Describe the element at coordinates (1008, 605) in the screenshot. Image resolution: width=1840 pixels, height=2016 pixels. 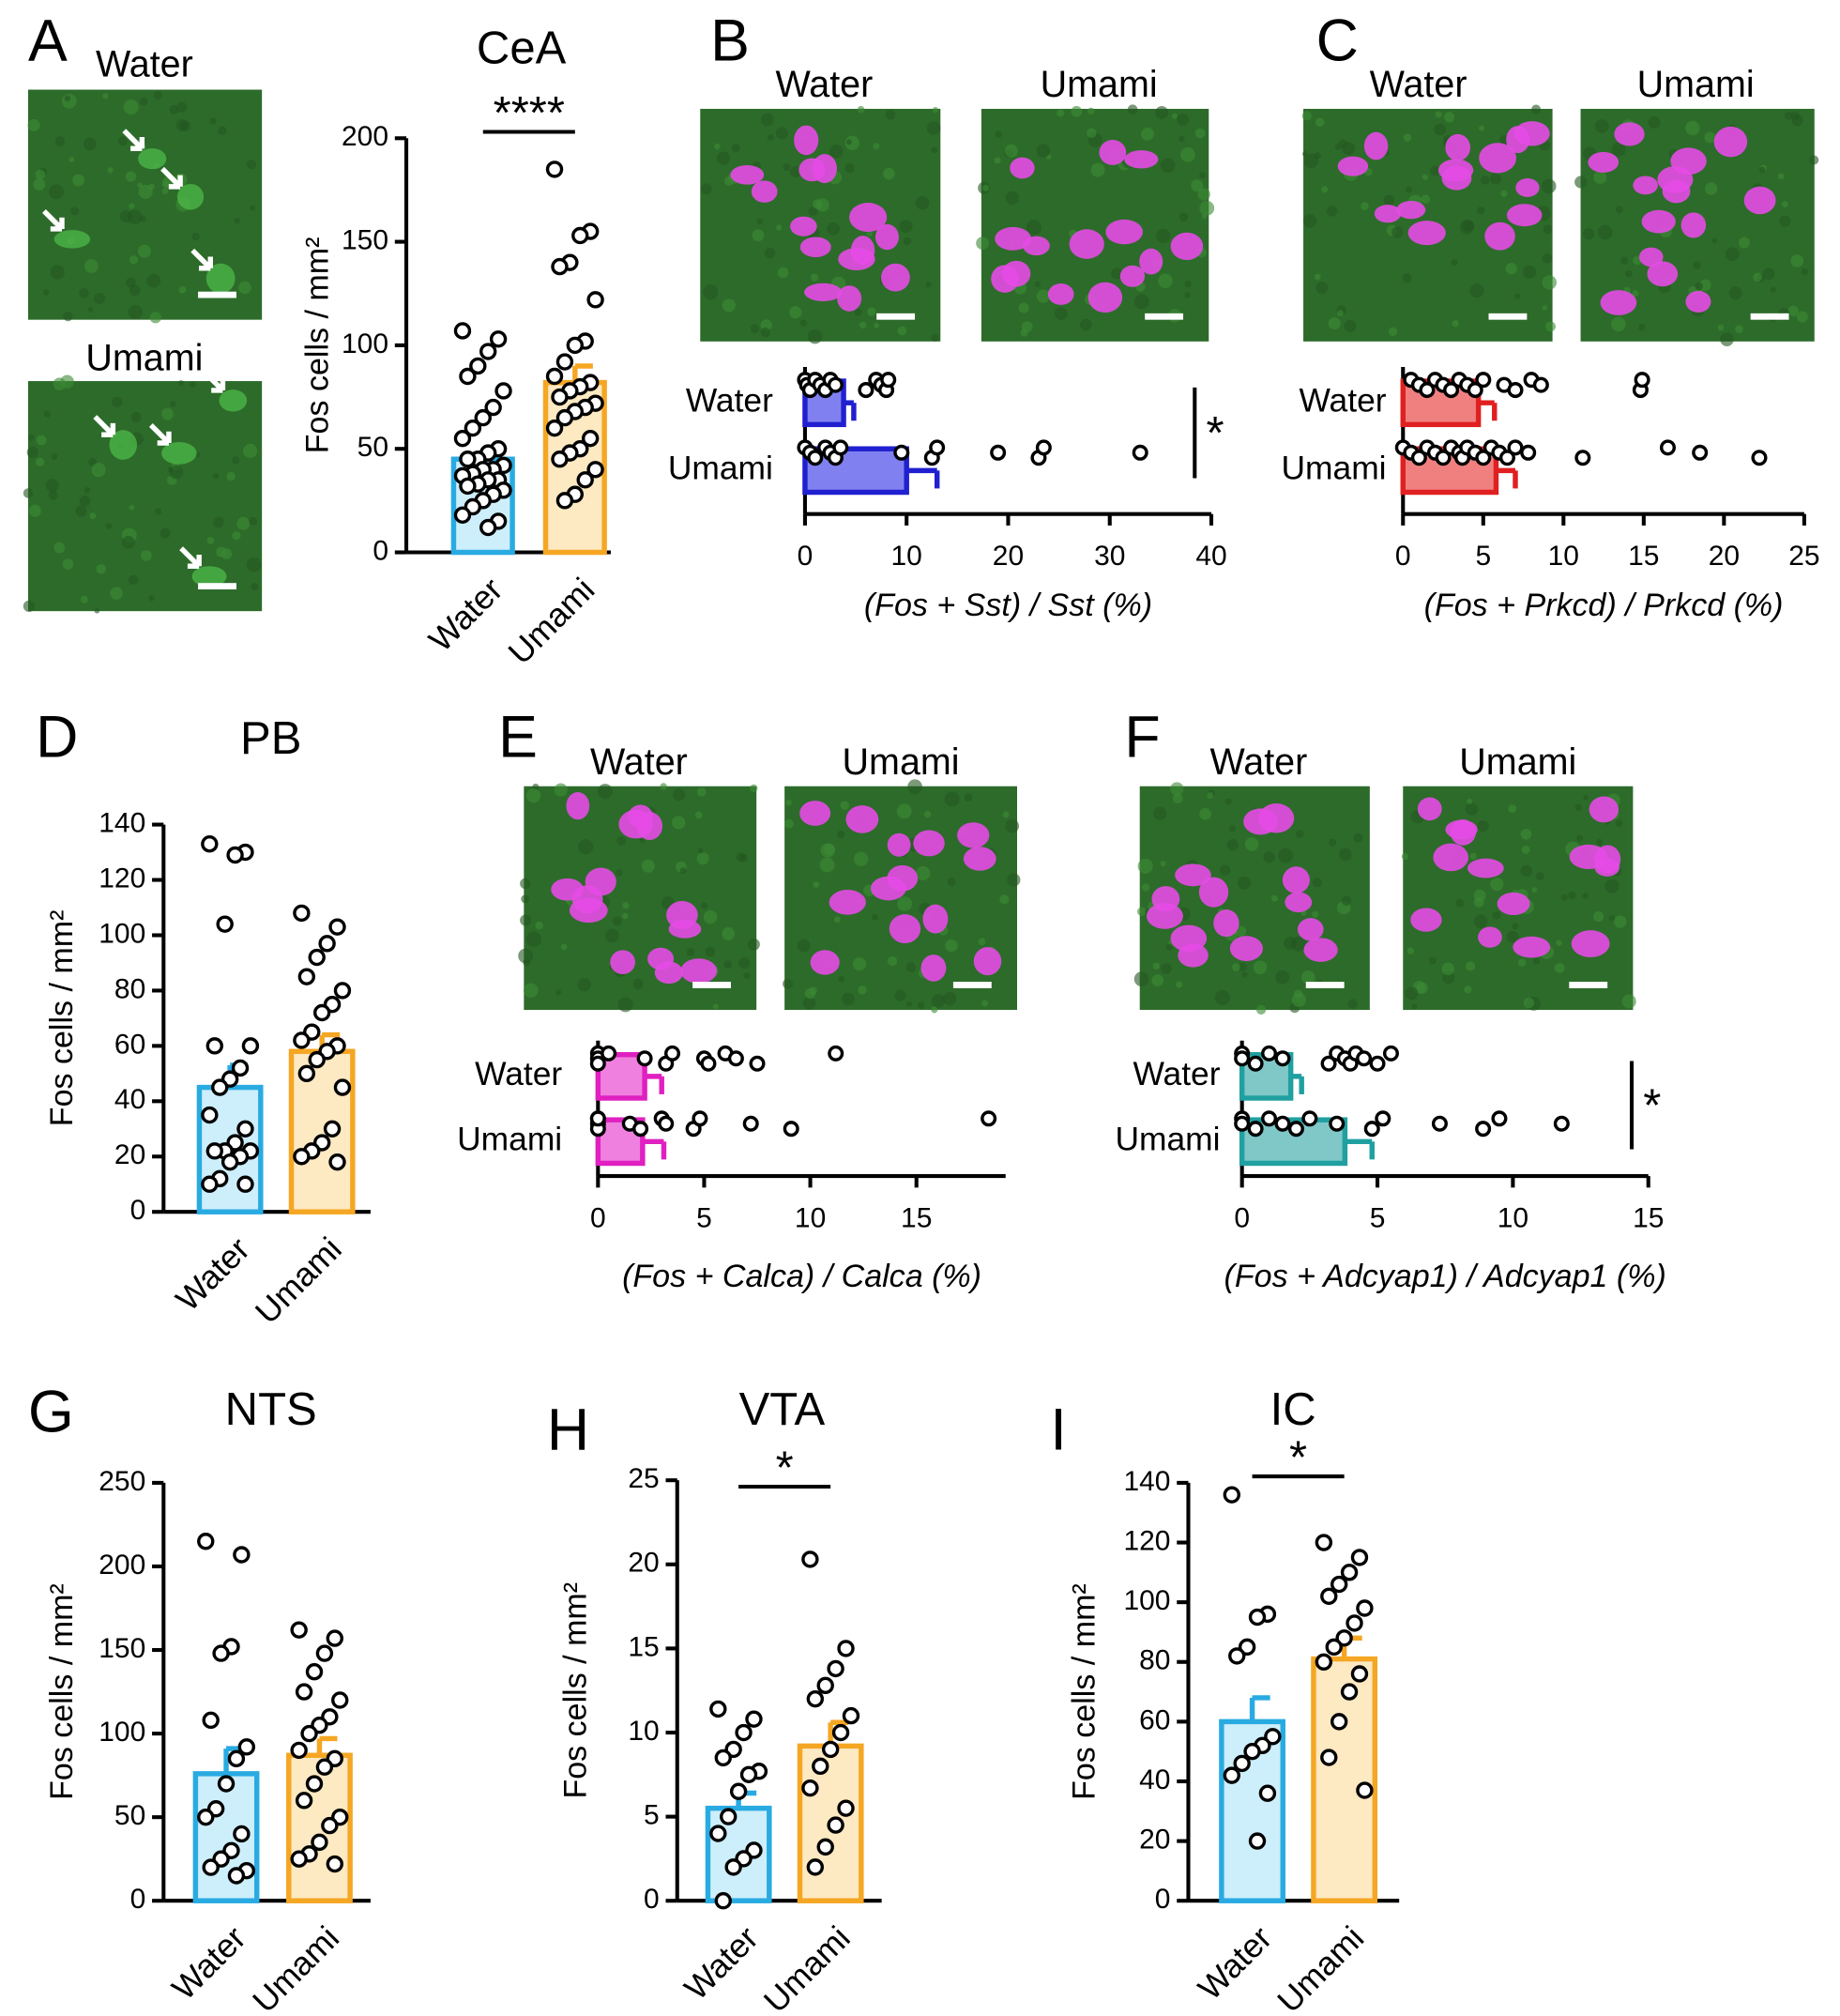
I see `x-axis-label: (Fos + Sst) / Sst (%)` at that location.